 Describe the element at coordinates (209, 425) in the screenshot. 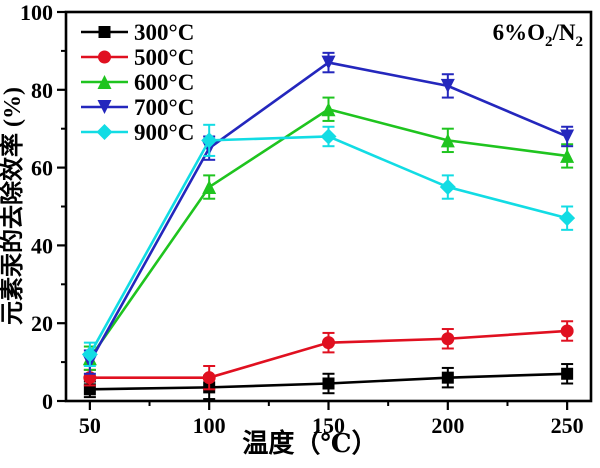

I see `x-tick-label: 100` at that location.